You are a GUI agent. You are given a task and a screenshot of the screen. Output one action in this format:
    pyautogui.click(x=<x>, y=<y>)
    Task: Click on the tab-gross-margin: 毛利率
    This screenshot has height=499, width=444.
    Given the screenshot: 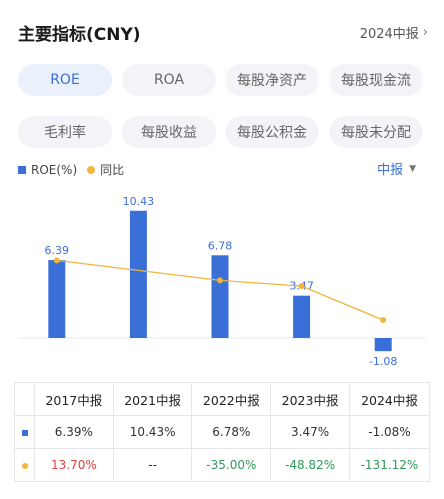 What is the action you would take?
    pyautogui.click(x=65, y=132)
    